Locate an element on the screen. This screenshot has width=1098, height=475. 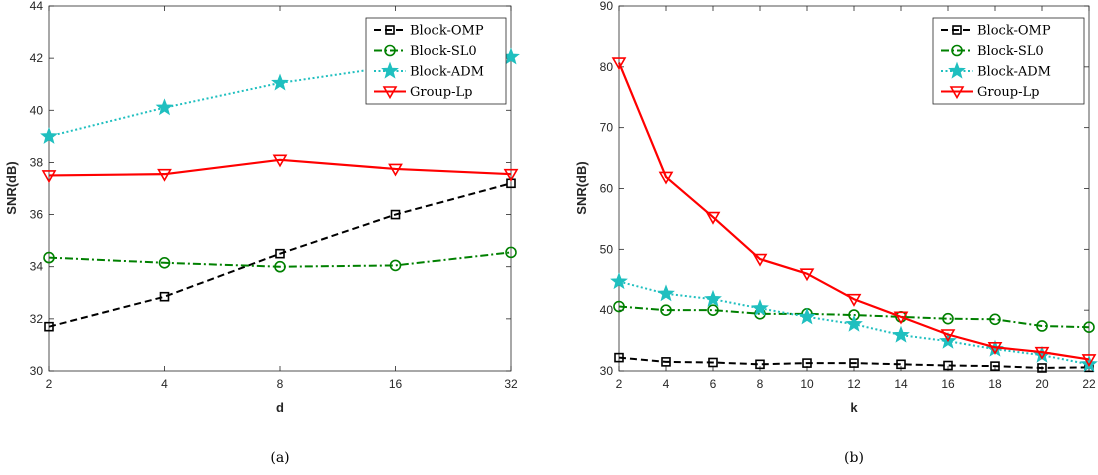
y-tick-label: 70 is located at coordinates (607, 128).